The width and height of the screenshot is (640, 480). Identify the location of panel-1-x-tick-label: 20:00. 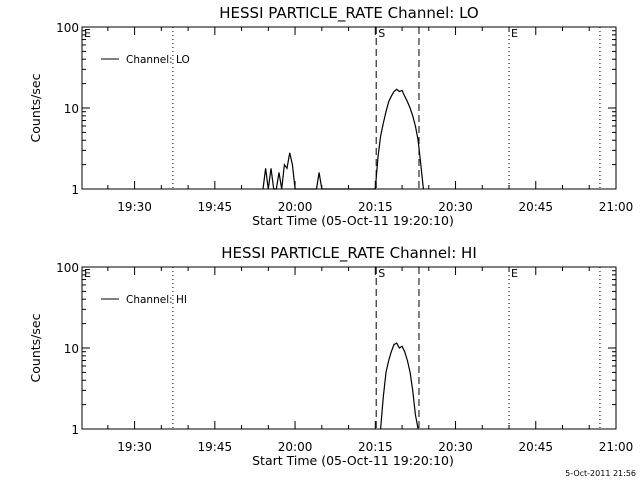
(295, 207).